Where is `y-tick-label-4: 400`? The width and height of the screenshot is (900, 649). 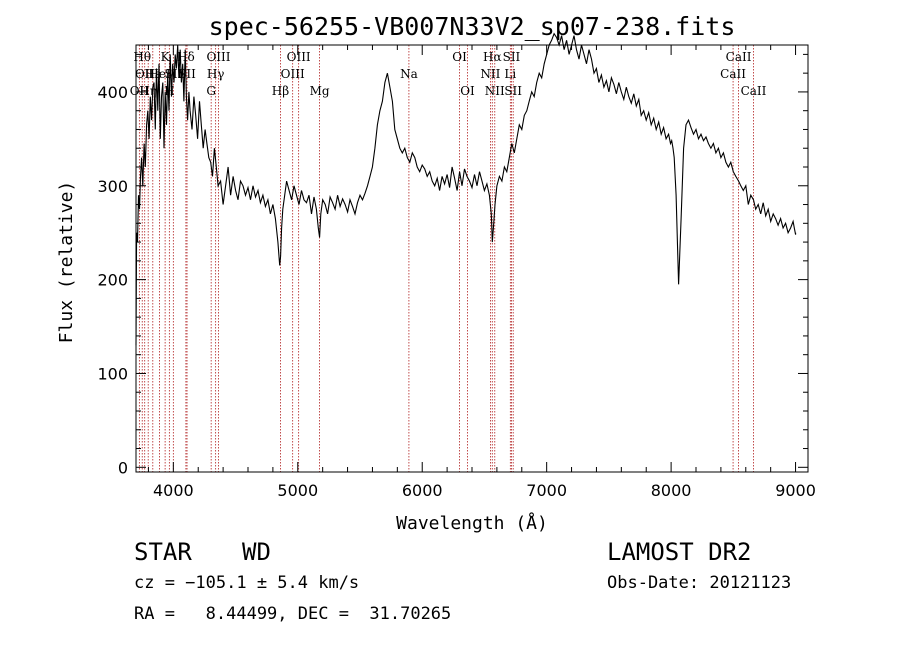
y-tick-label-4: 400 is located at coordinates (112, 92).